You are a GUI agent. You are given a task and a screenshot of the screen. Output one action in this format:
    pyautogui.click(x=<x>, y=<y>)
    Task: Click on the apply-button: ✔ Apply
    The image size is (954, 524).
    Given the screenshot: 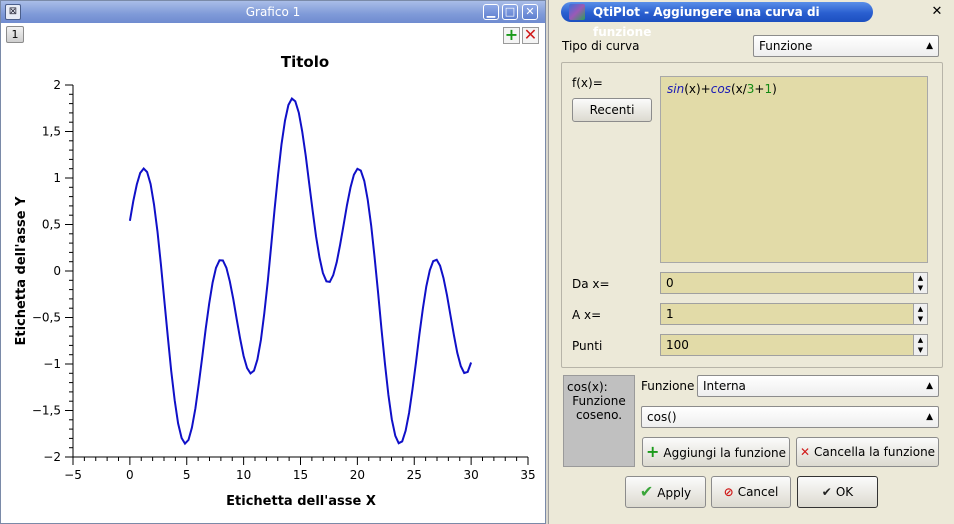 What is the action you would take?
    pyautogui.click(x=665, y=492)
    